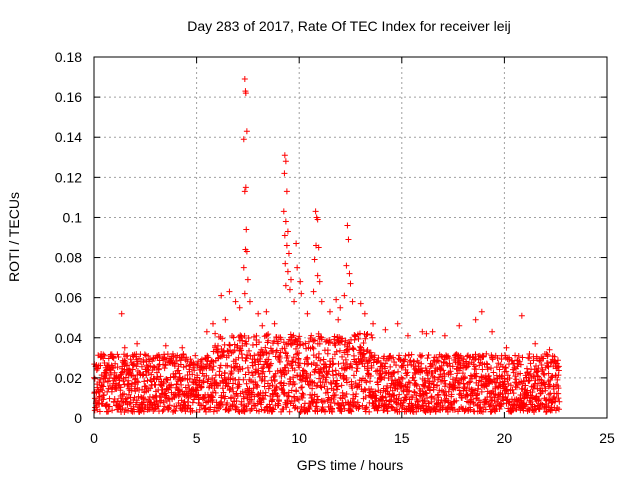 Image resolution: width=640 pixels, height=480 pixels. Describe the element at coordinates (197, 438) in the screenshot. I see `x-tick-label: 5` at that location.